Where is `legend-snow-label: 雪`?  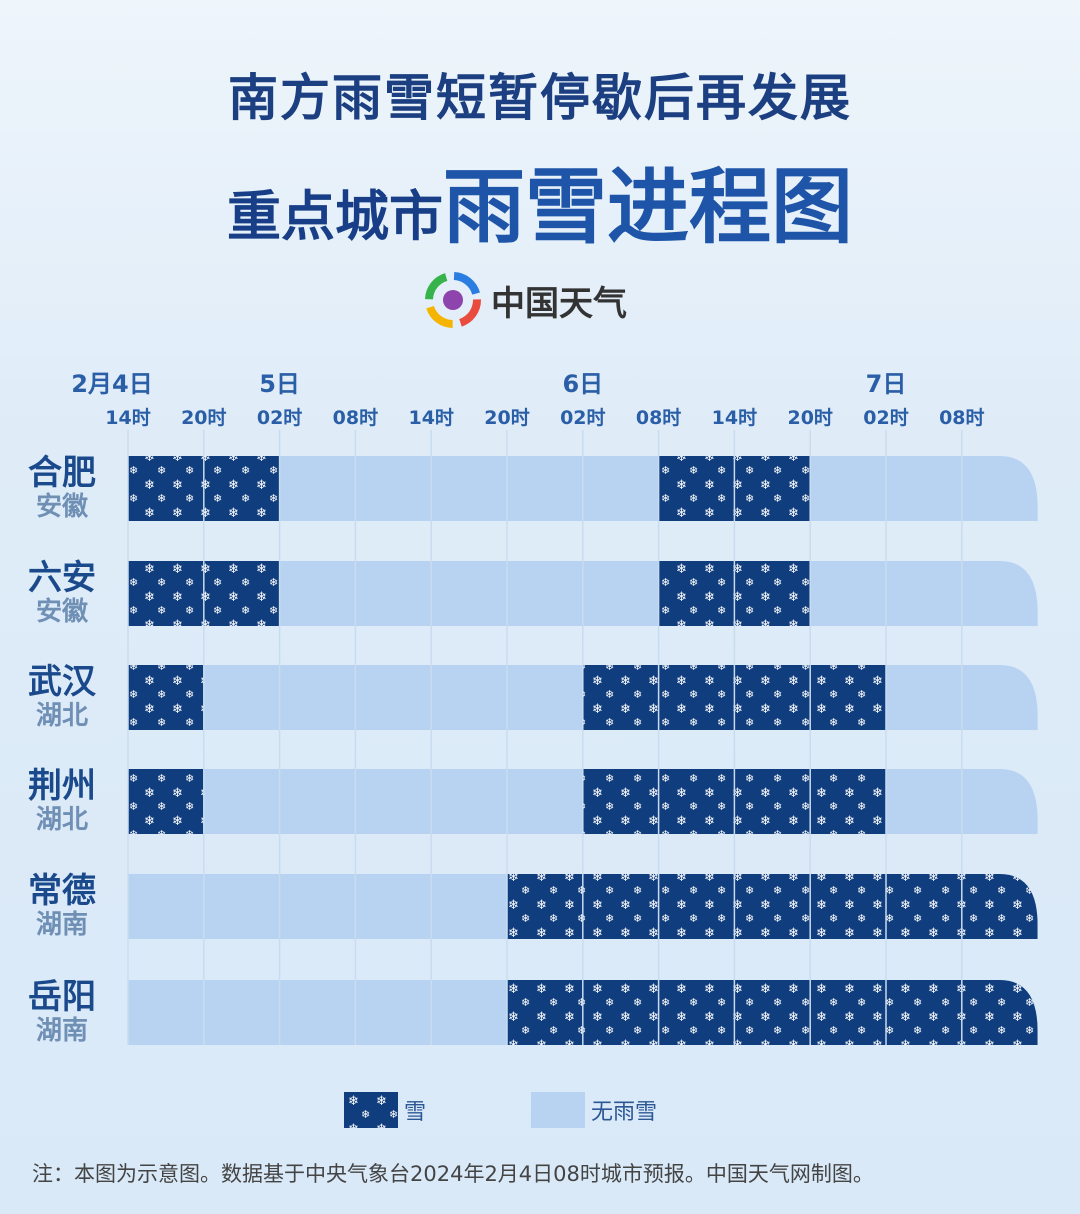 legend-snow-label: 雪 is located at coordinates (415, 1112).